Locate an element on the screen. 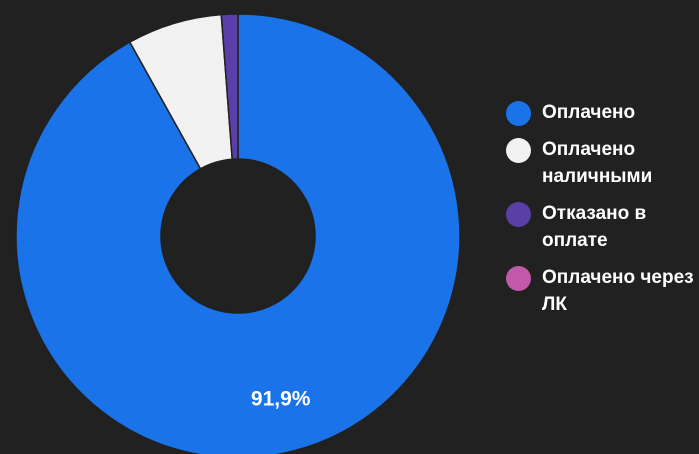 The height and width of the screenshot is (454, 699). legend-item-payment-declined: Отказано в оплате is located at coordinates (601, 227).